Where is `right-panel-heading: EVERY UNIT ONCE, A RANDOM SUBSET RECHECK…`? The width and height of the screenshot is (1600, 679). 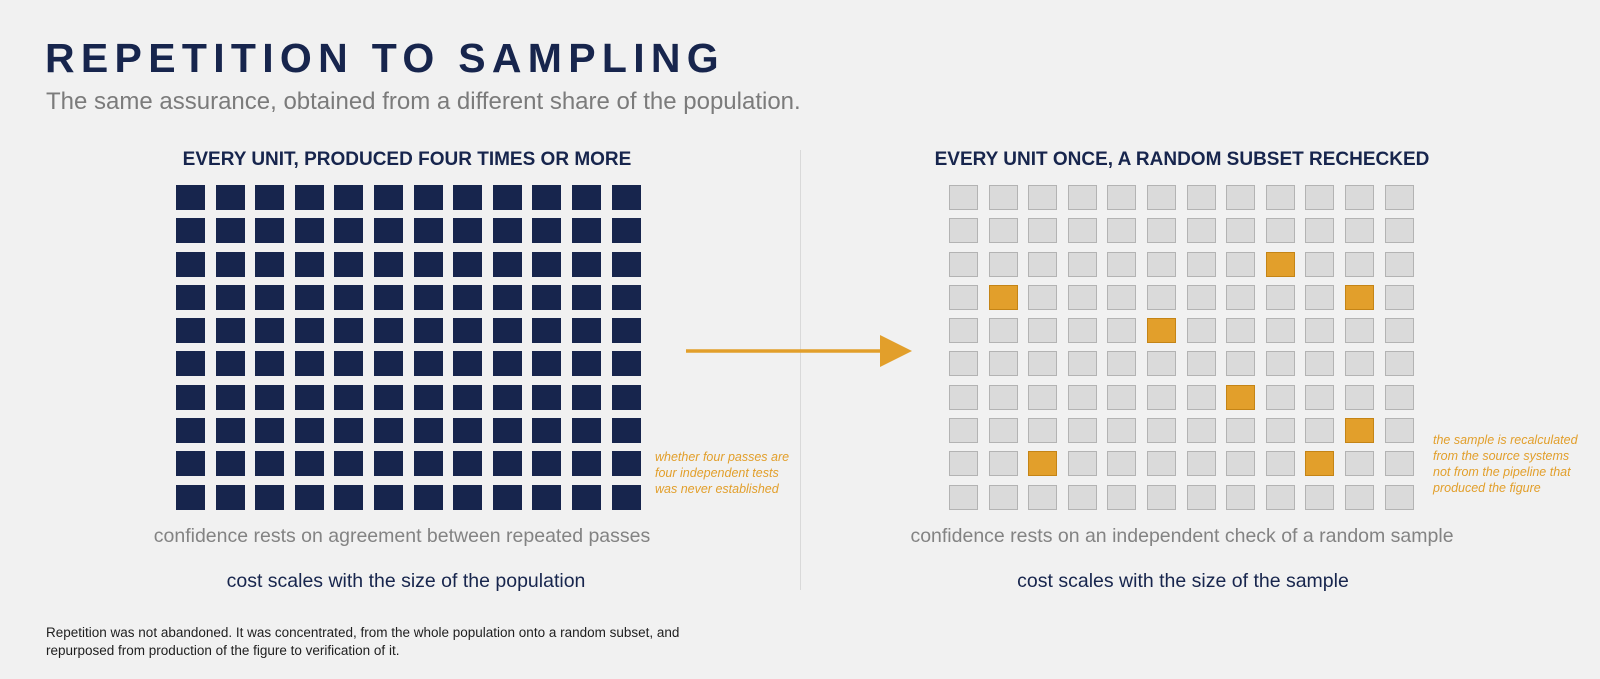 right-panel-heading: EVERY UNIT ONCE, A RANDOM SUBSET RECHECK… is located at coordinates (1182, 159).